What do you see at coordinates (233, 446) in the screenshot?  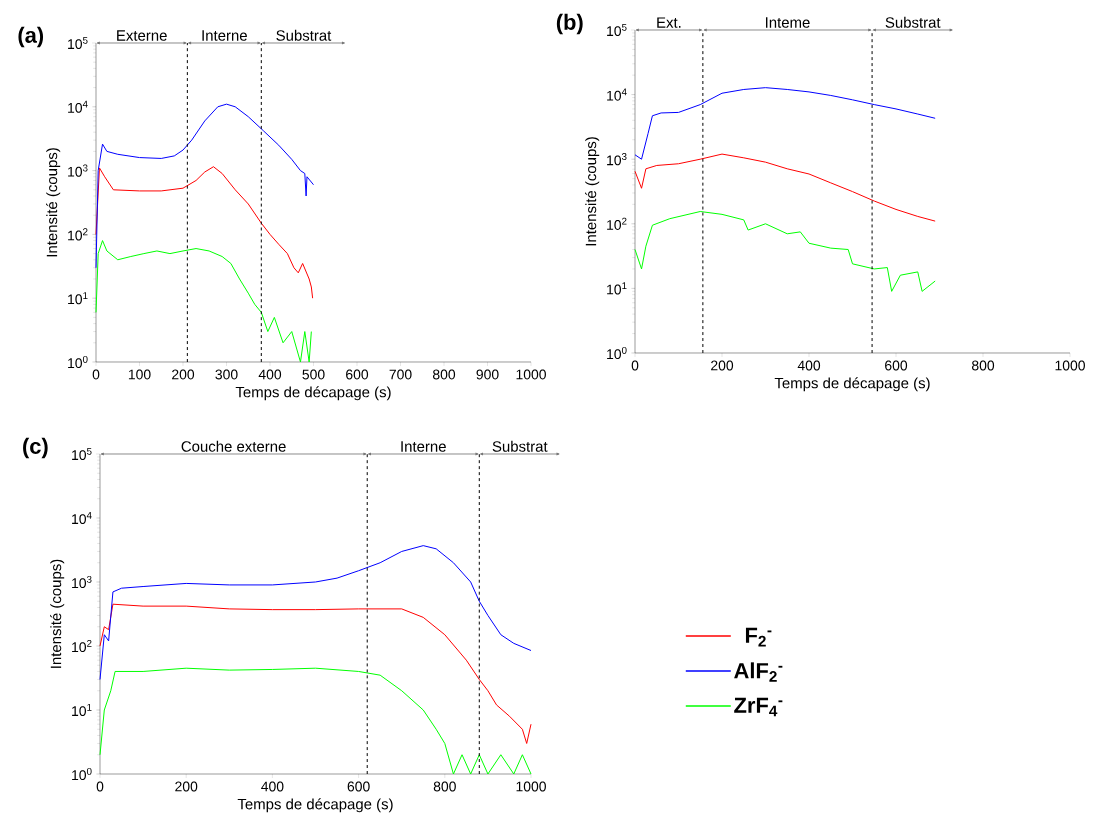 I see `text: Couche externe` at bounding box center [233, 446].